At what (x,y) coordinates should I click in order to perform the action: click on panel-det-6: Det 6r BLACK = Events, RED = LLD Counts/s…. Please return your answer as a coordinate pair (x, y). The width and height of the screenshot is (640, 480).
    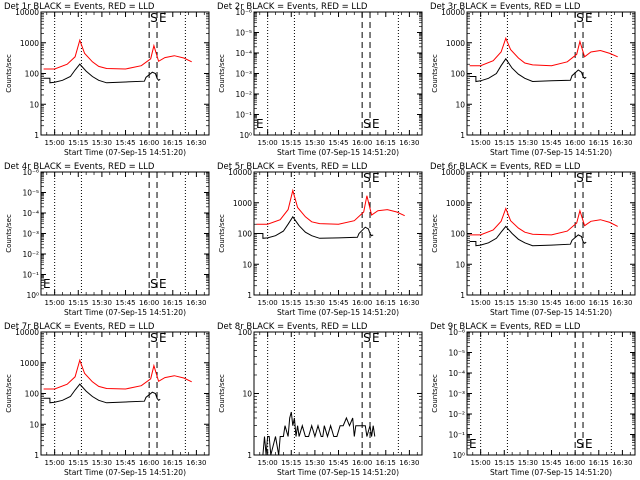
    Looking at the image, I should click on (533, 239).